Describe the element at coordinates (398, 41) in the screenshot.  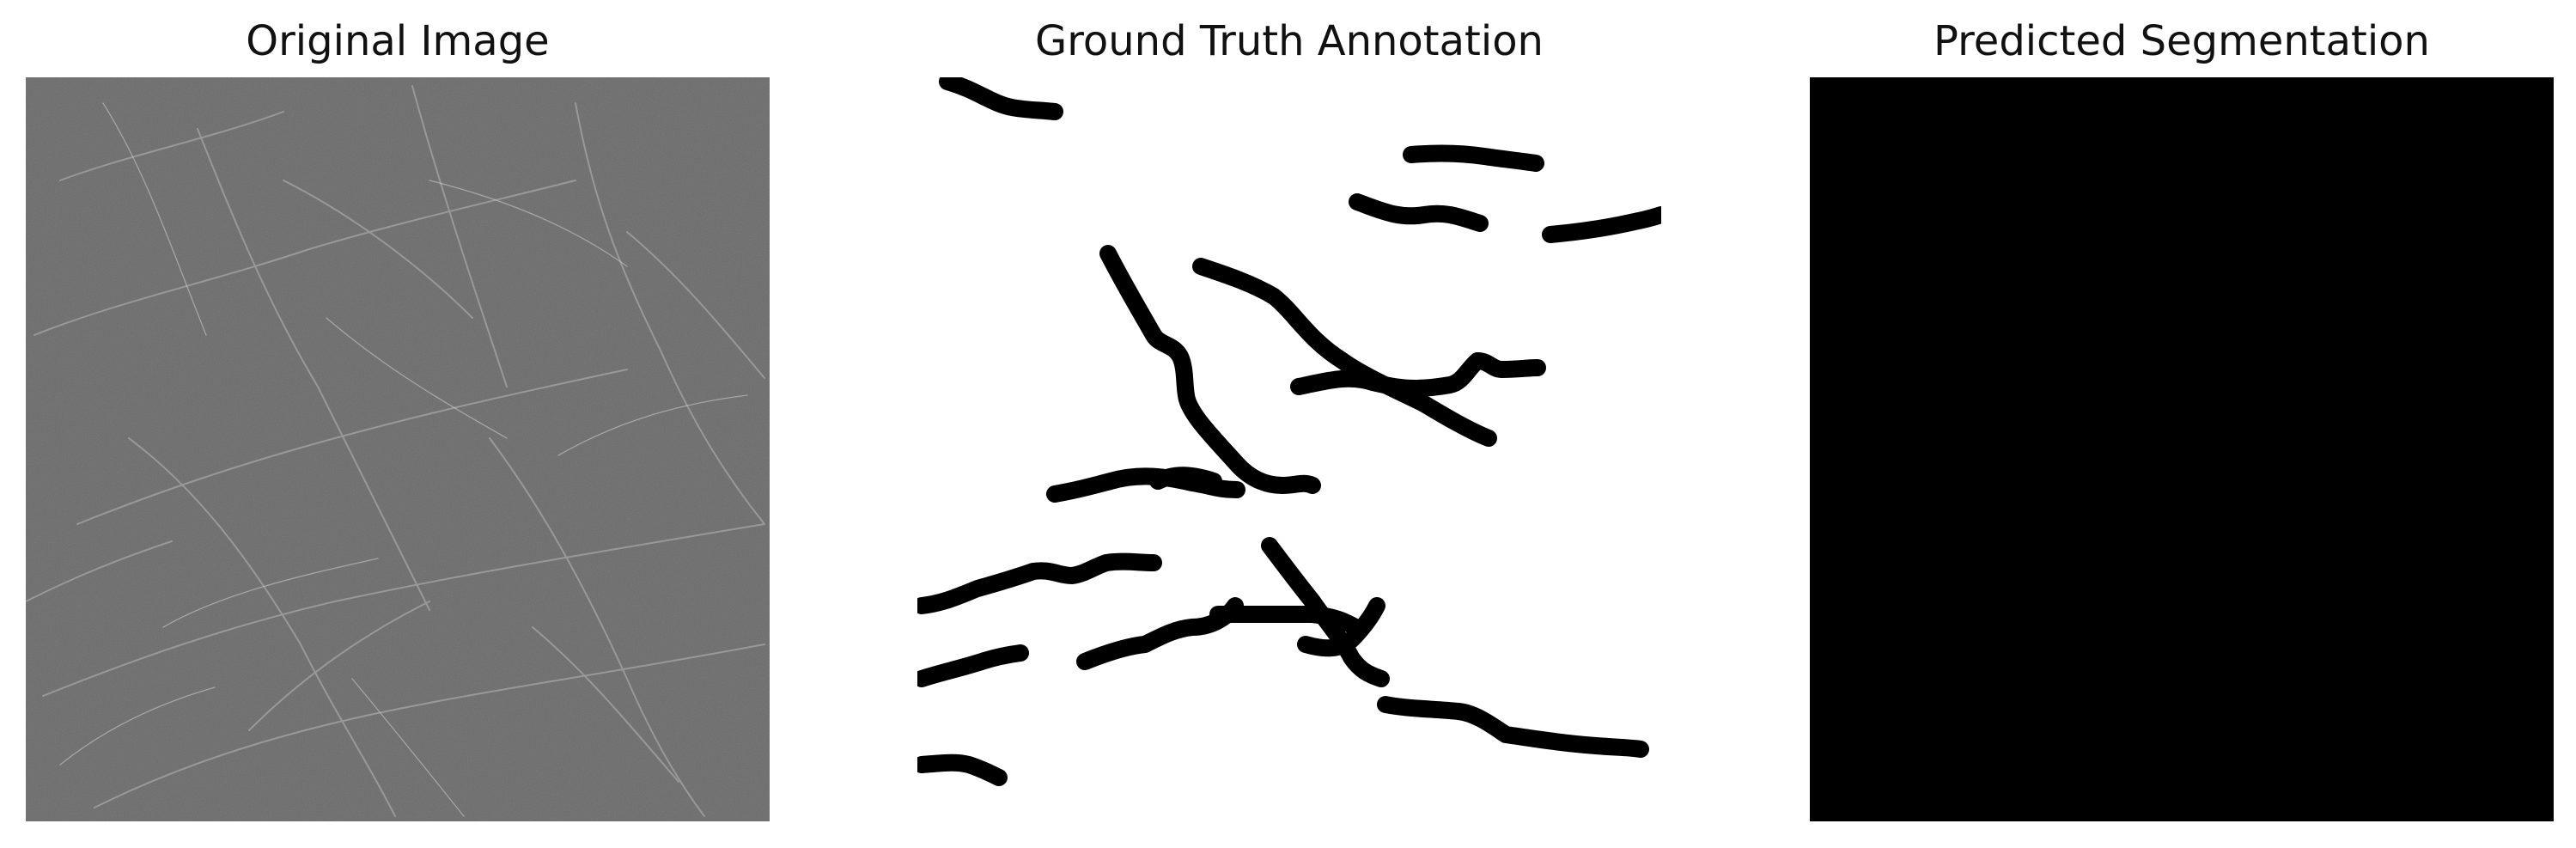
I see `original-image-title: Original Image` at that location.